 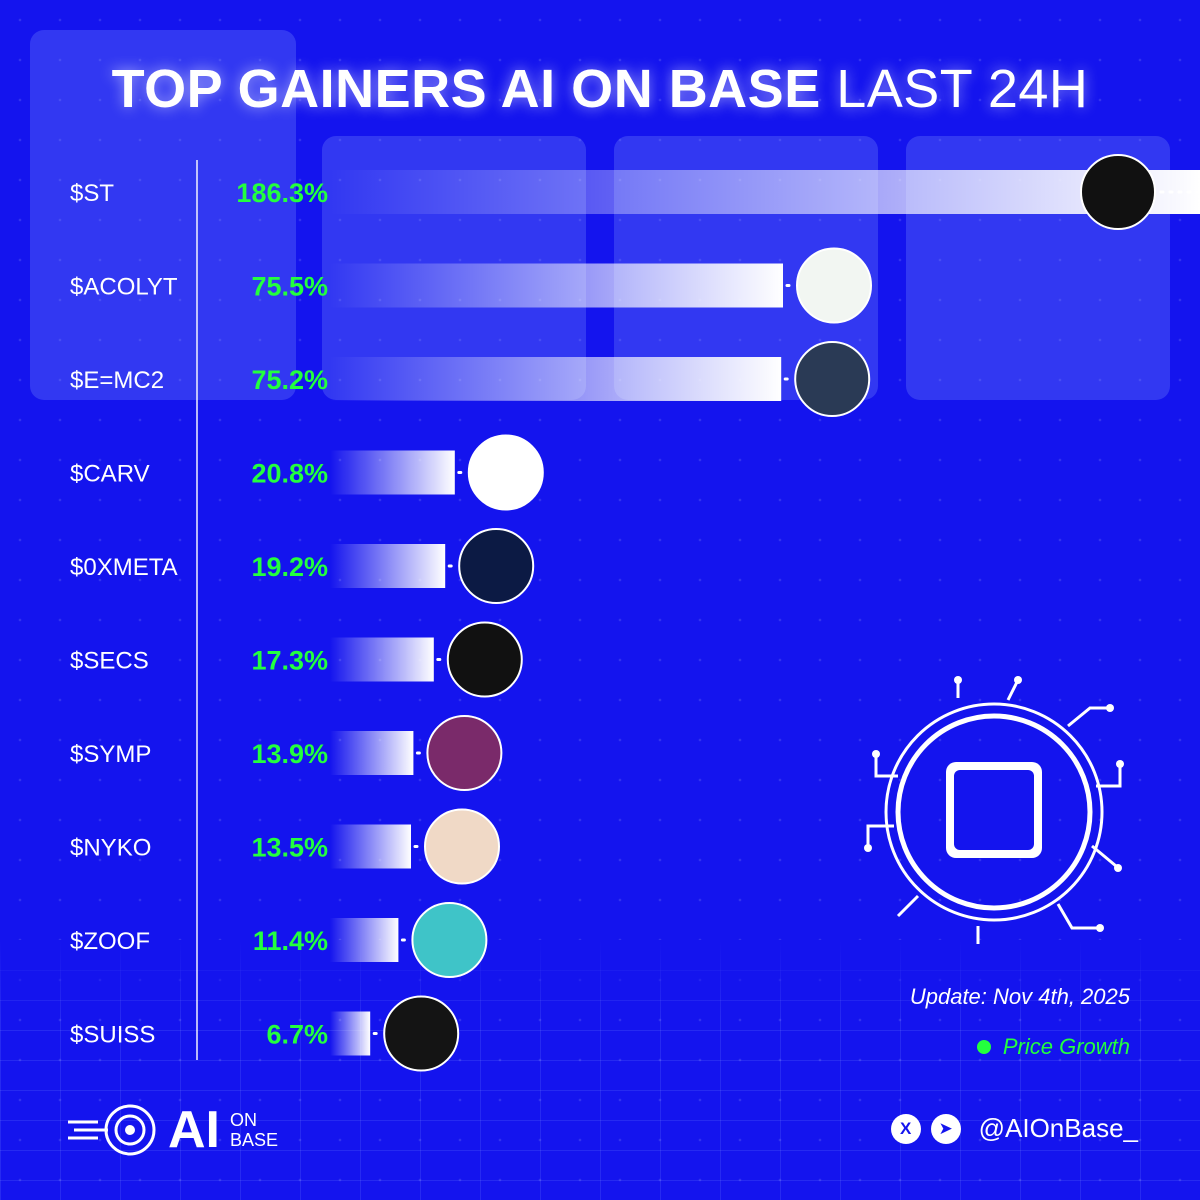 I want to click on value-label-6: 13.9%, so click(x=289, y=754).